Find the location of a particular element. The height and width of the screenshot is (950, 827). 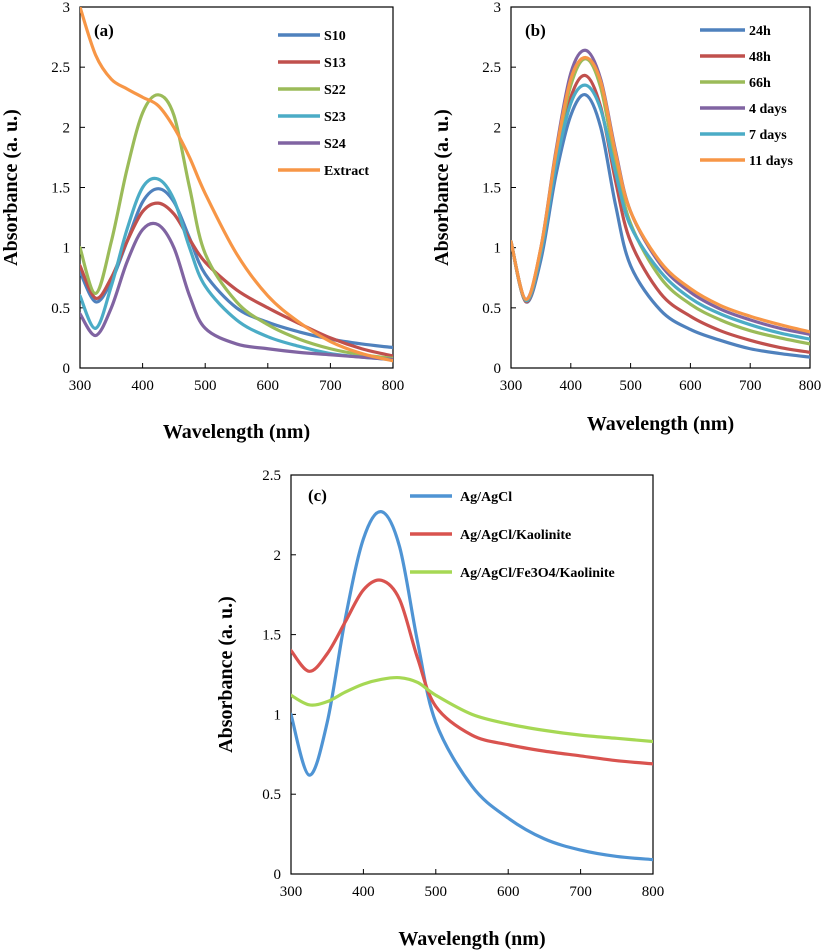

legend-label: 4 days is located at coordinates (768, 109).